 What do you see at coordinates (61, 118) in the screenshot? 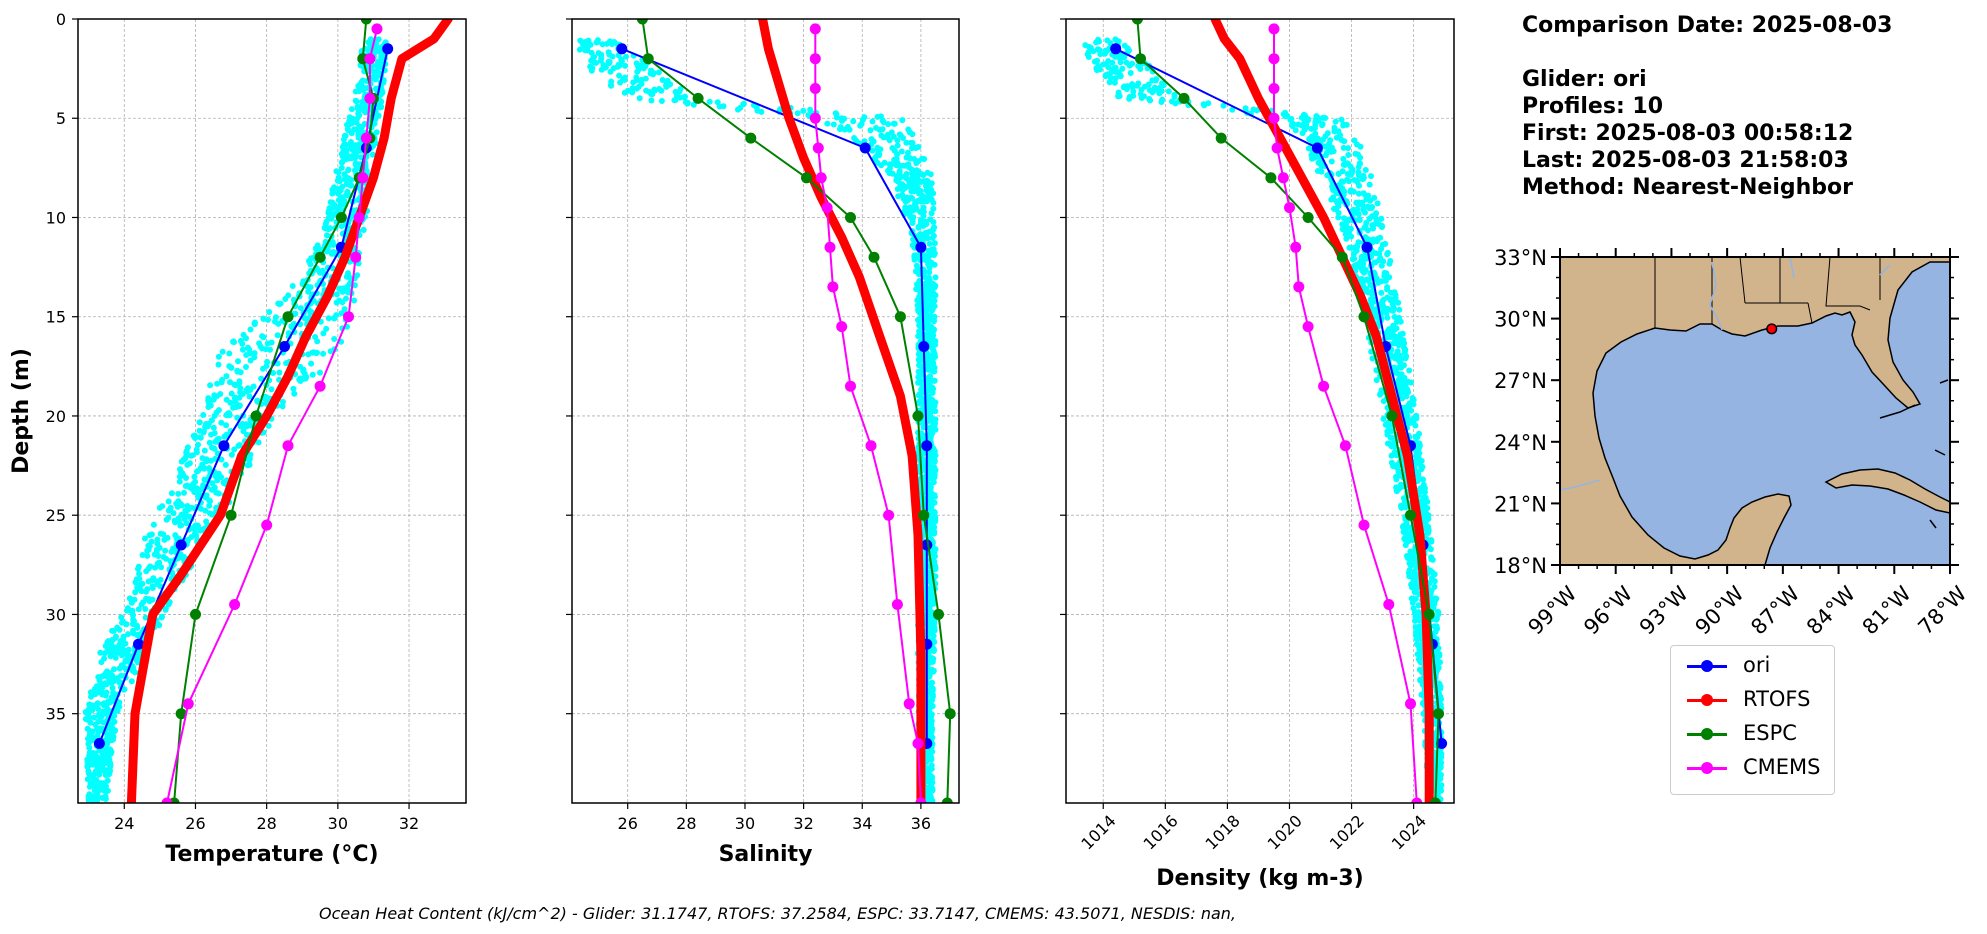
I see `y-tick-label: 5` at bounding box center [61, 118].